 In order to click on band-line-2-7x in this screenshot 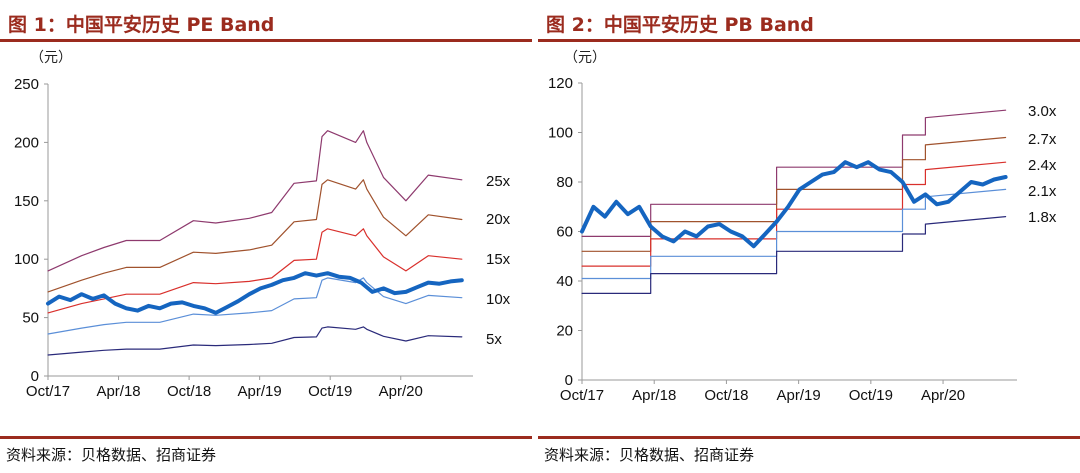, I will do `click(794, 194)`.